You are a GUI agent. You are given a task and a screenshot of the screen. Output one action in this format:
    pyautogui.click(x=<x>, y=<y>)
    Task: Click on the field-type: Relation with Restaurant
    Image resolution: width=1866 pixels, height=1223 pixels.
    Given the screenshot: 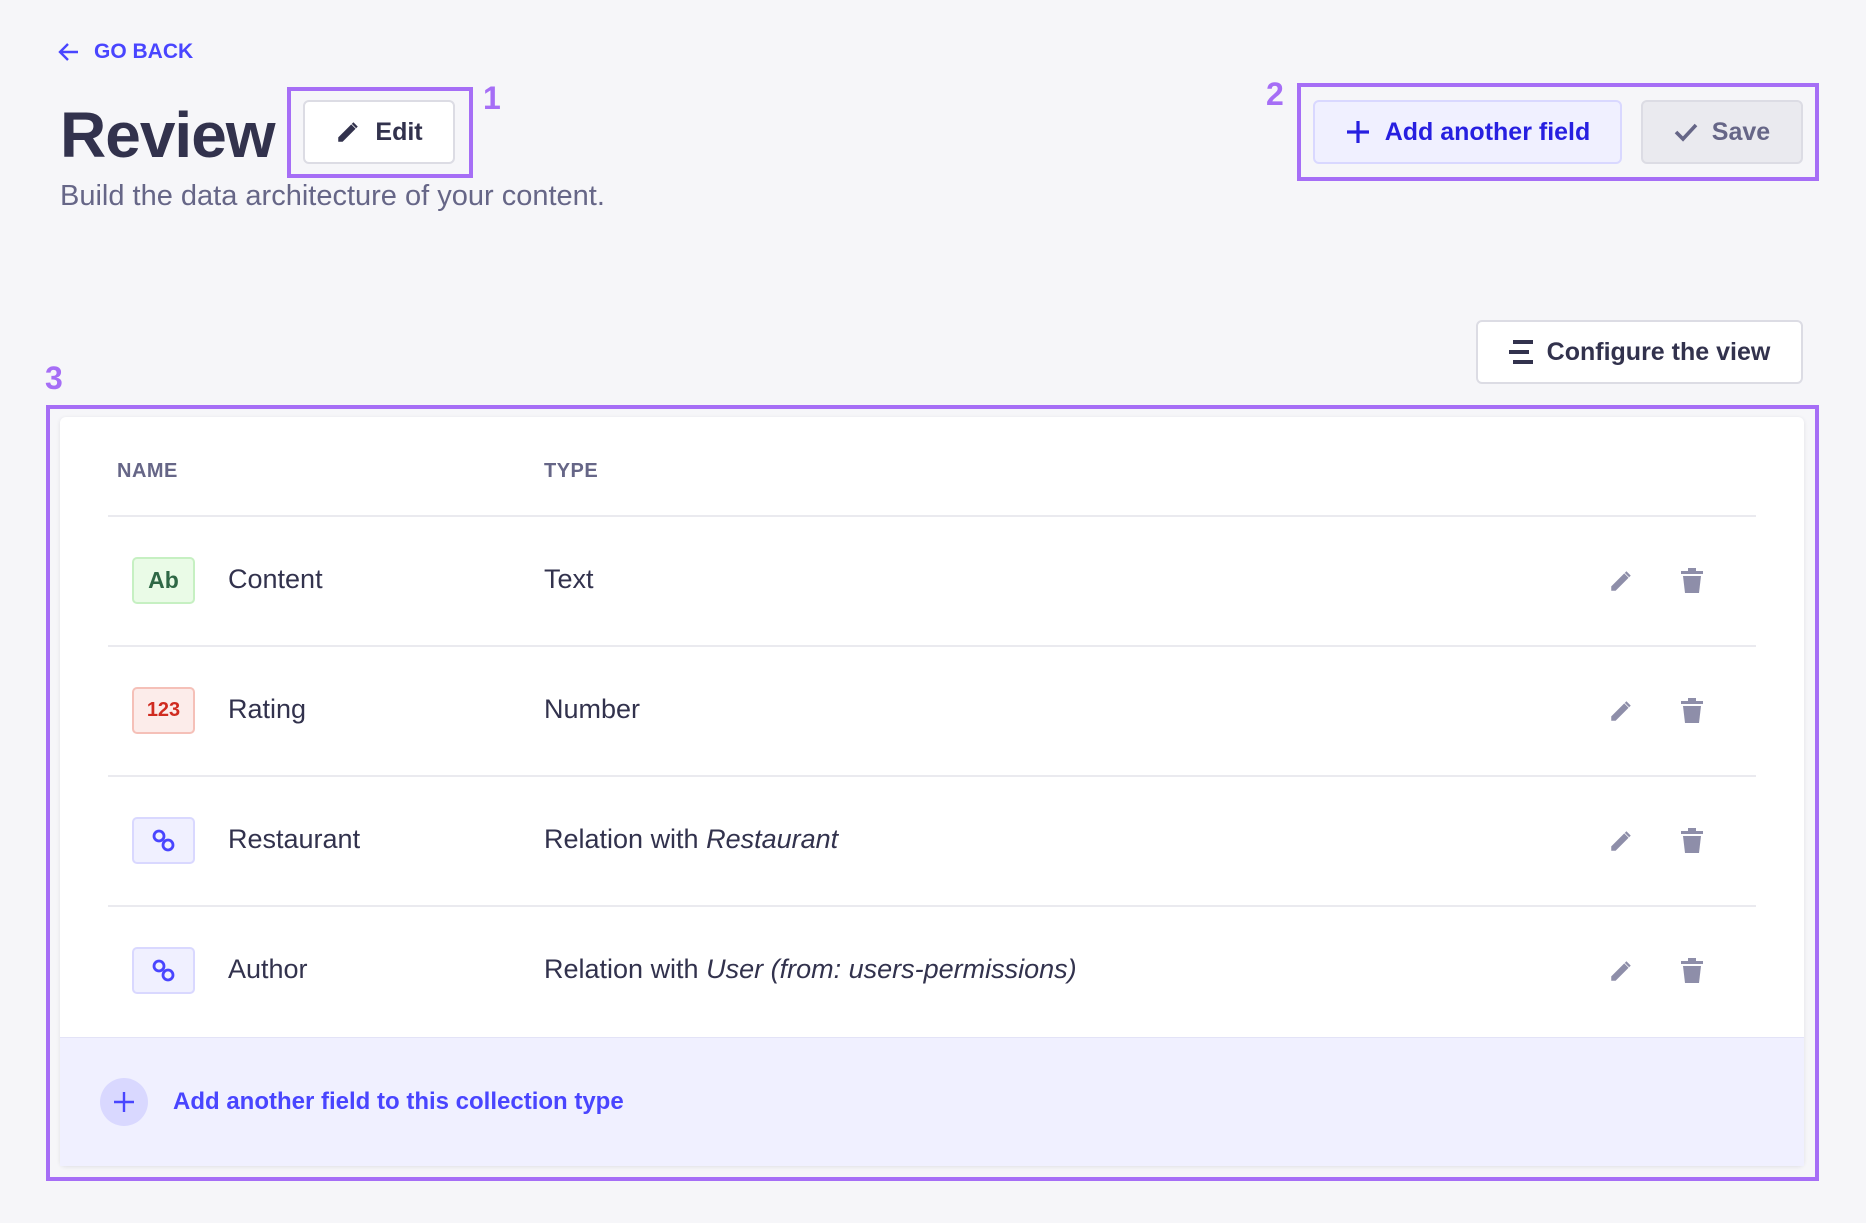 What is the action you would take?
    pyautogui.click(x=691, y=839)
    